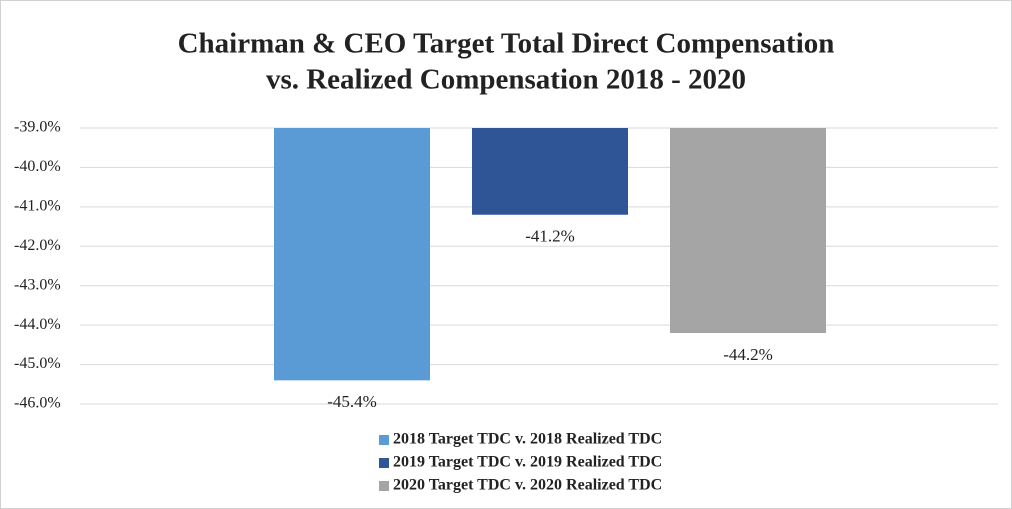 The height and width of the screenshot is (509, 1012). What do you see at coordinates (37, 245) in the screenshot?
I see `y-tick-label: -42.0%` at bounding box center [37, 245].